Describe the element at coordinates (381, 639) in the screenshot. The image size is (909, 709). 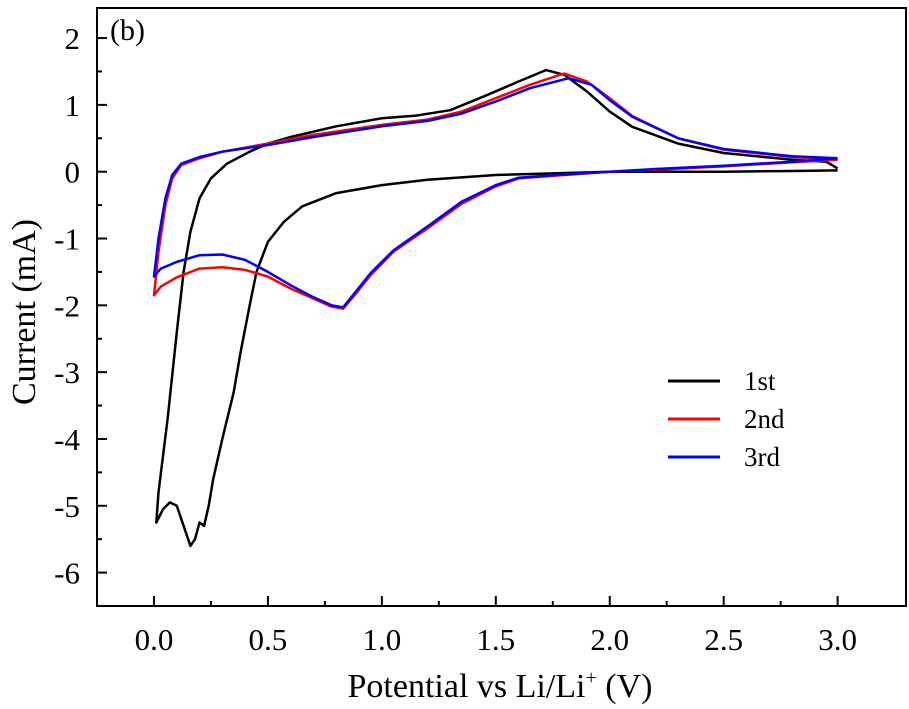
I see `x-tick-label: 1.0` at that location.